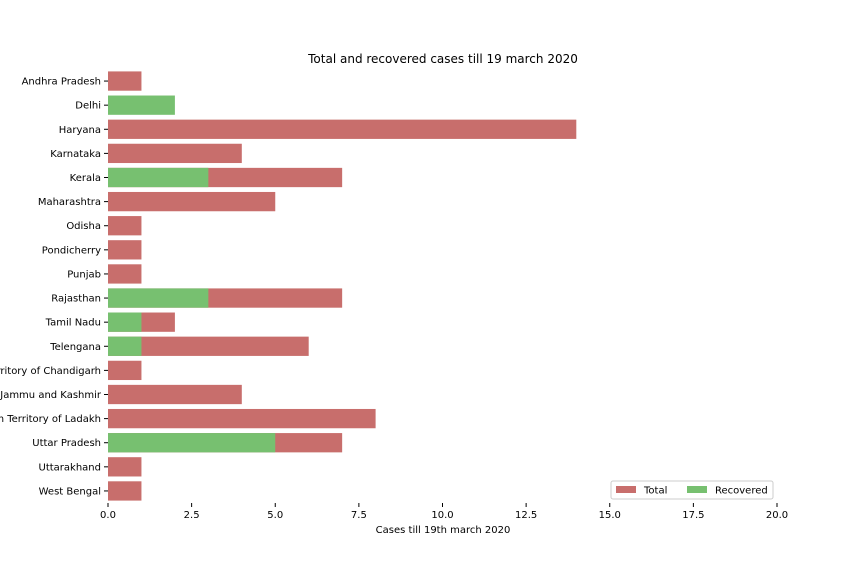  I want to click on y-tick-label: Tamil Nadu, so click(73, 323).